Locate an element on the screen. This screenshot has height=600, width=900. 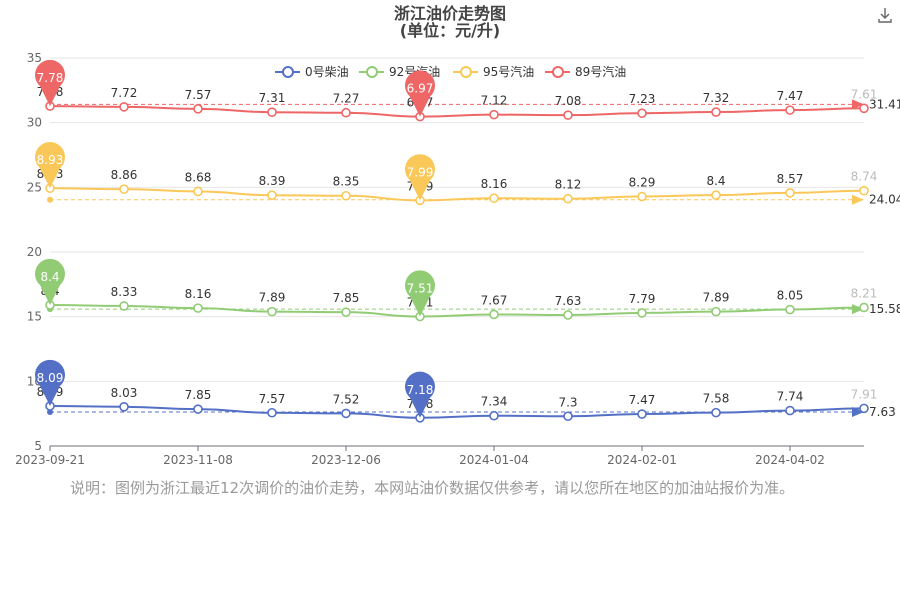
average-label: 15.58 is located at coordinates (884, 309).